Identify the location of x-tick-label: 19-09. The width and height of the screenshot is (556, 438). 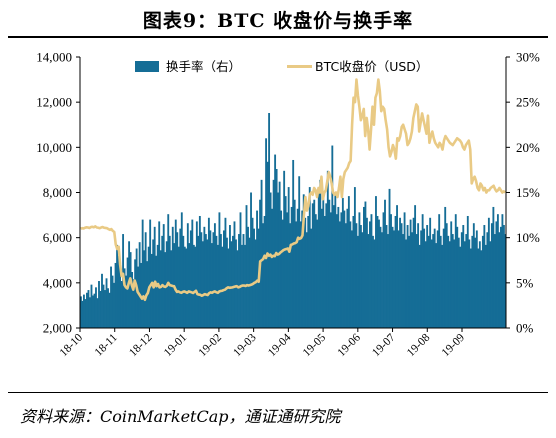
(454, 345).